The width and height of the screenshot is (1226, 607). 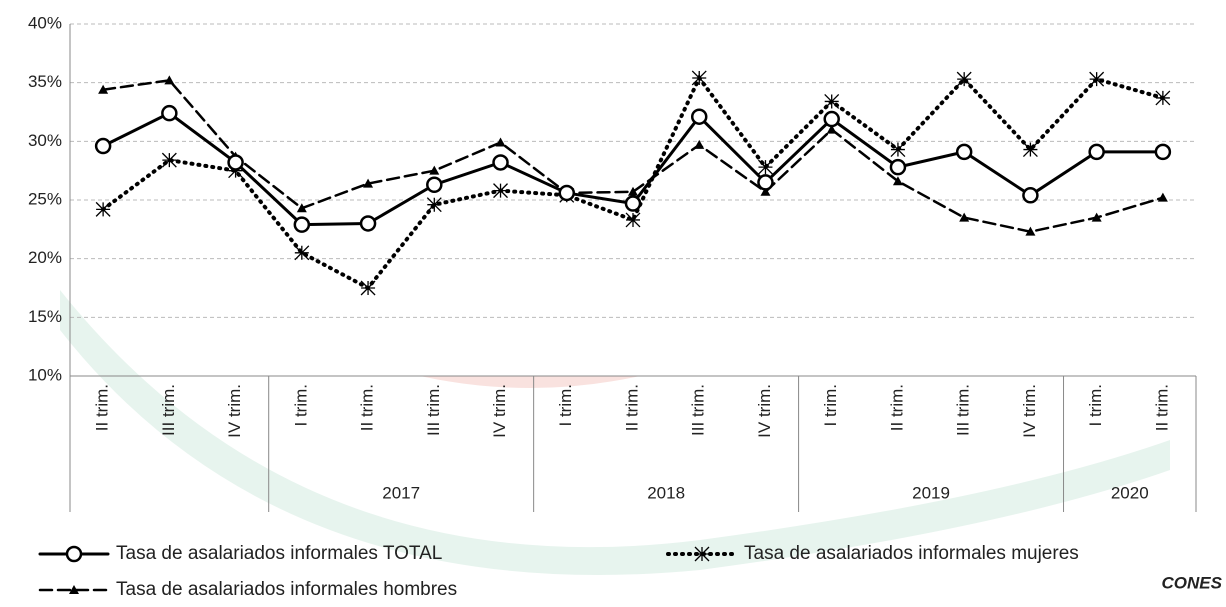 I want to click on year-label: 2019, so click(x=931, y=492).